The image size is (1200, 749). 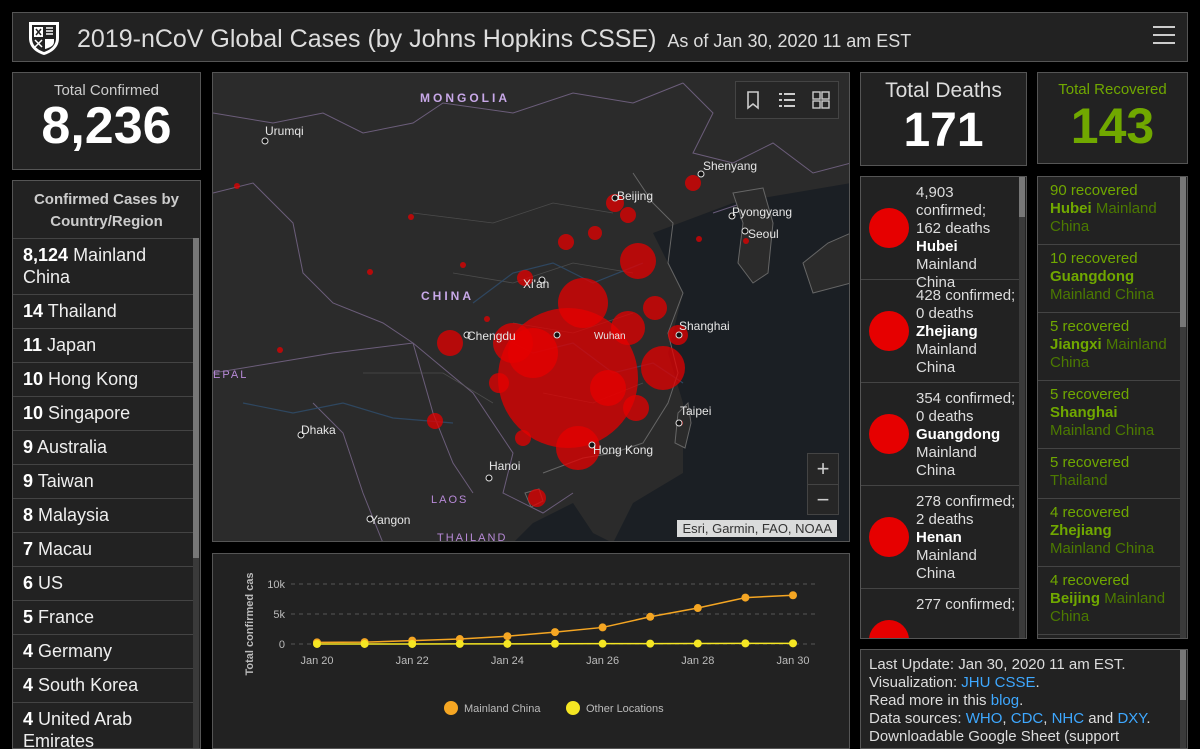 What do you see at coordinates (1183, 699) in the screenshot?
I see `info-scrollbar` at bounding box center [1183, 699].